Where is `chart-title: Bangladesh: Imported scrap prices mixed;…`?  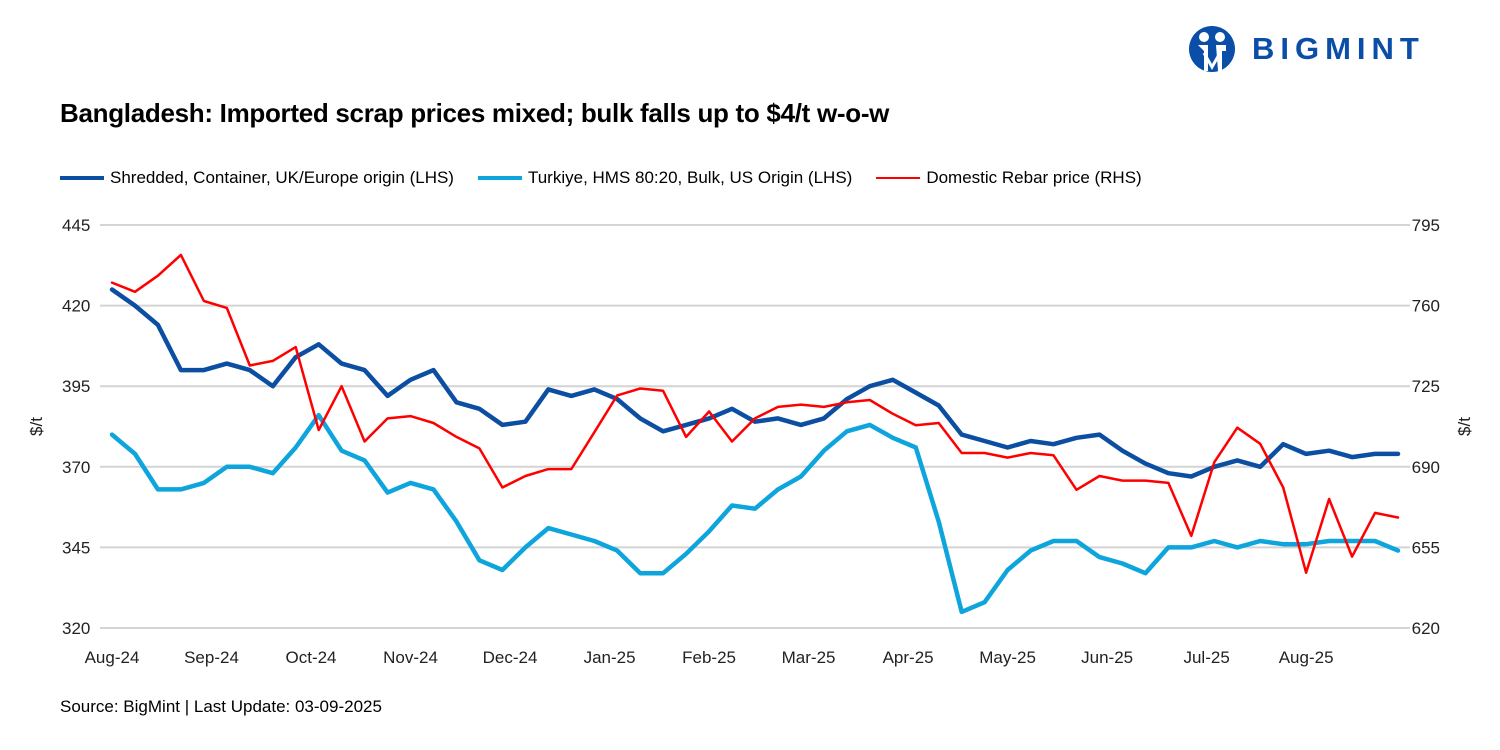
chart-title: Bangladesh: Imported scrap prices mixed;… is located at coordinates (475, 113).